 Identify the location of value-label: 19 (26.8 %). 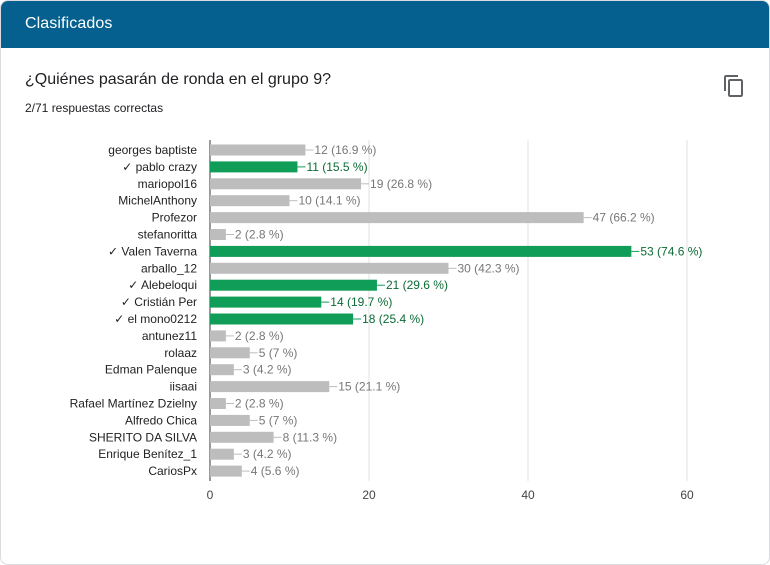
(401, 184).